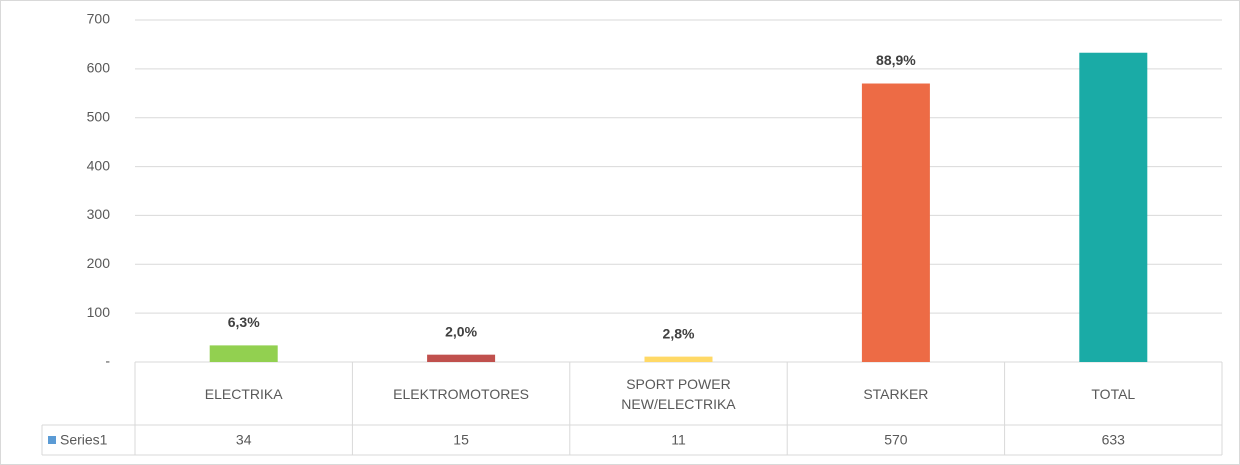 The width and height of the screenshot is (1240, 465). Describe the element at coordinates (1114, 440) in the screenshot. I see `table-value: 633` at that location.